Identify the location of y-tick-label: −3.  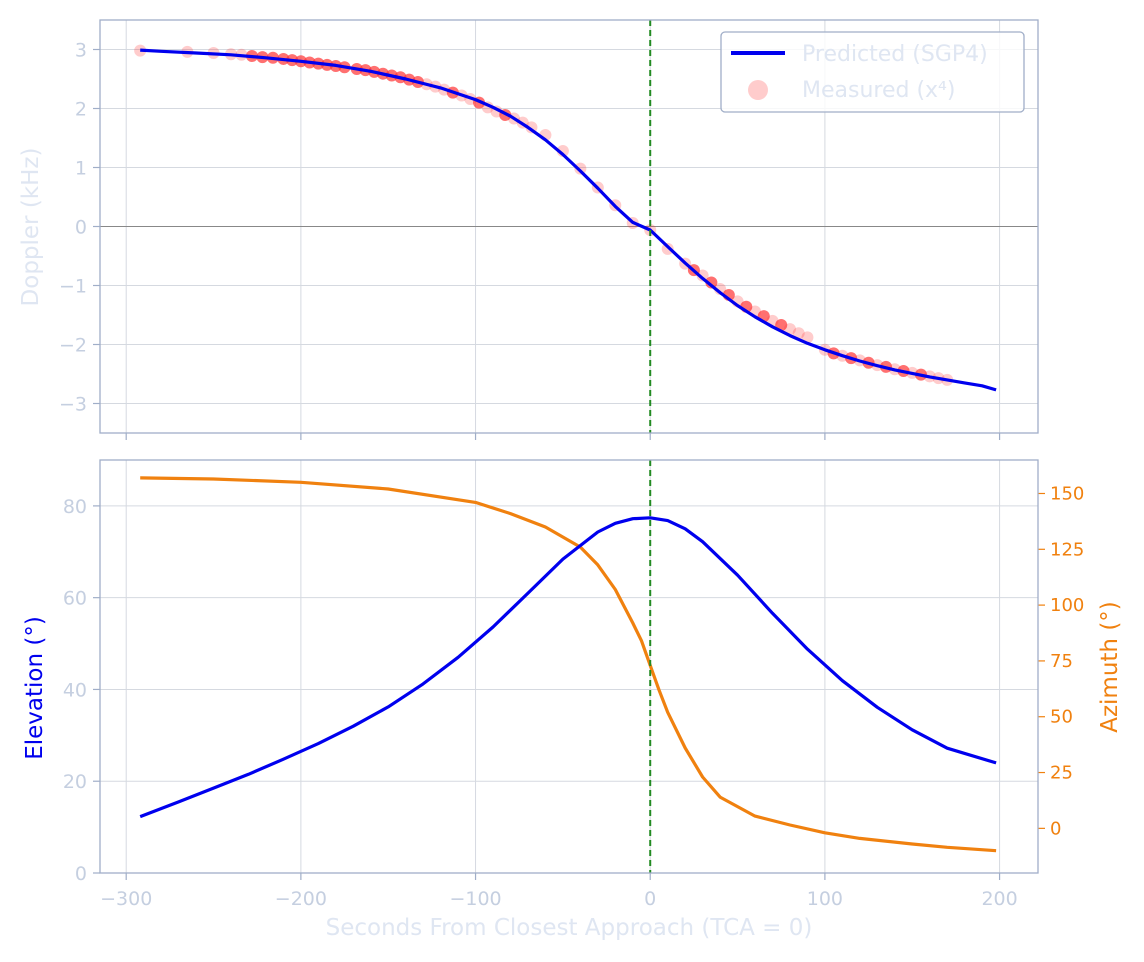
(73, 405).